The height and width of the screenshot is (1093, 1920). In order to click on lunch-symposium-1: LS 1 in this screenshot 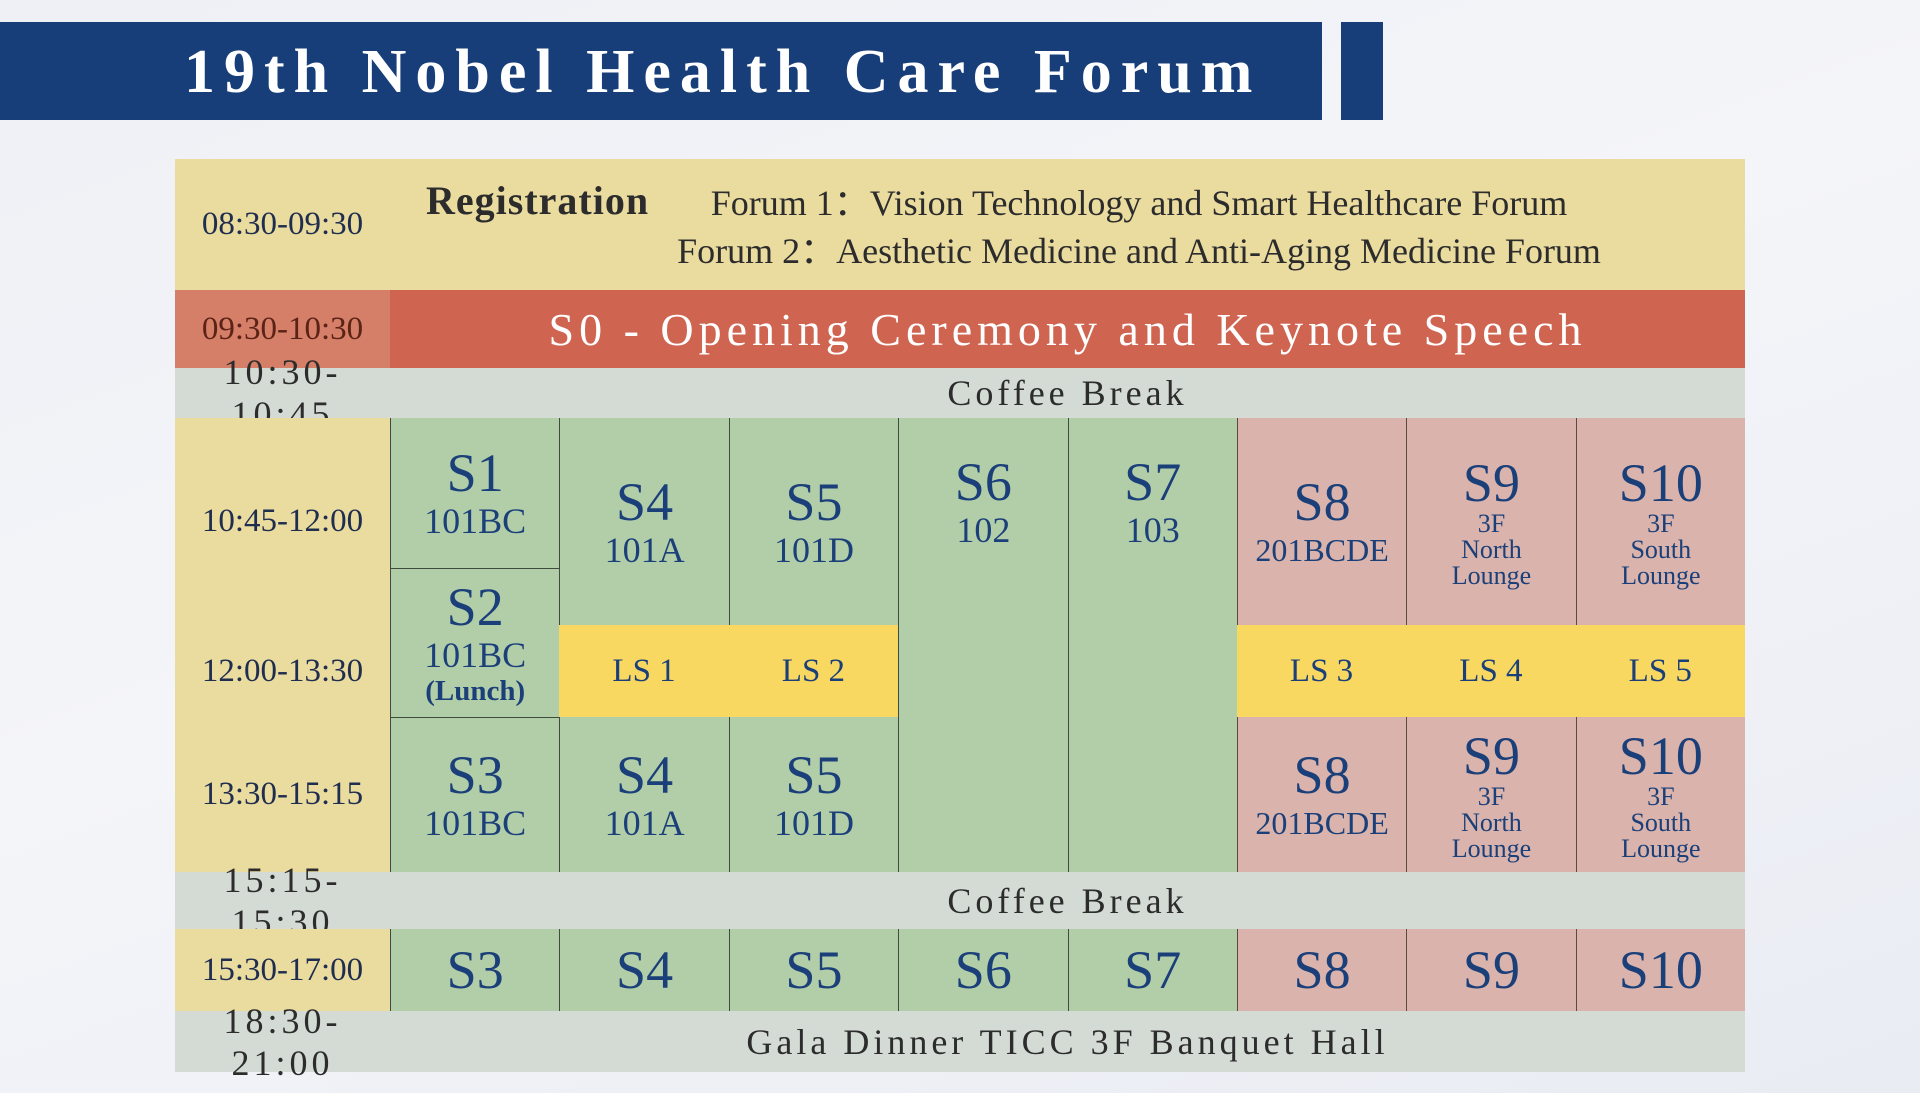, I will do `click(644, 671)`.